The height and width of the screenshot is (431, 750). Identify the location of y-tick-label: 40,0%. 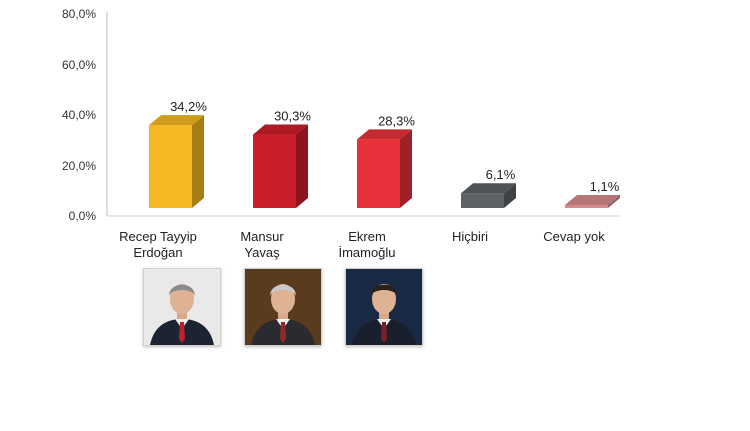
(79, 115).